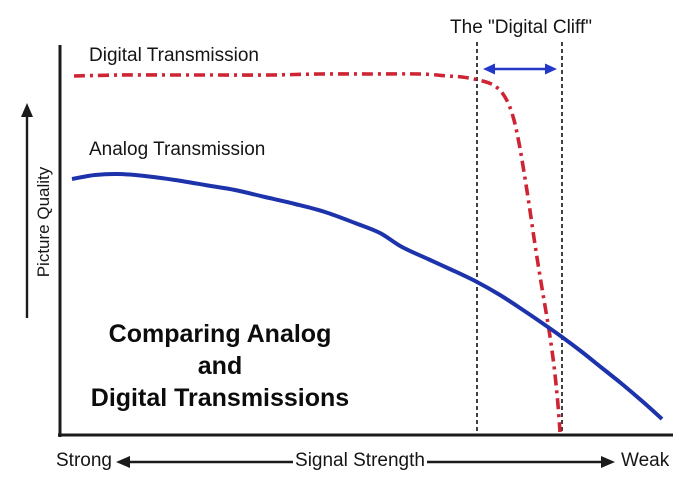 Image resolution: width=690 pixels, height=494 pixels. I want to click on digital-cliff-annotation-label: The "Digital Cliff", so click(521, 27).